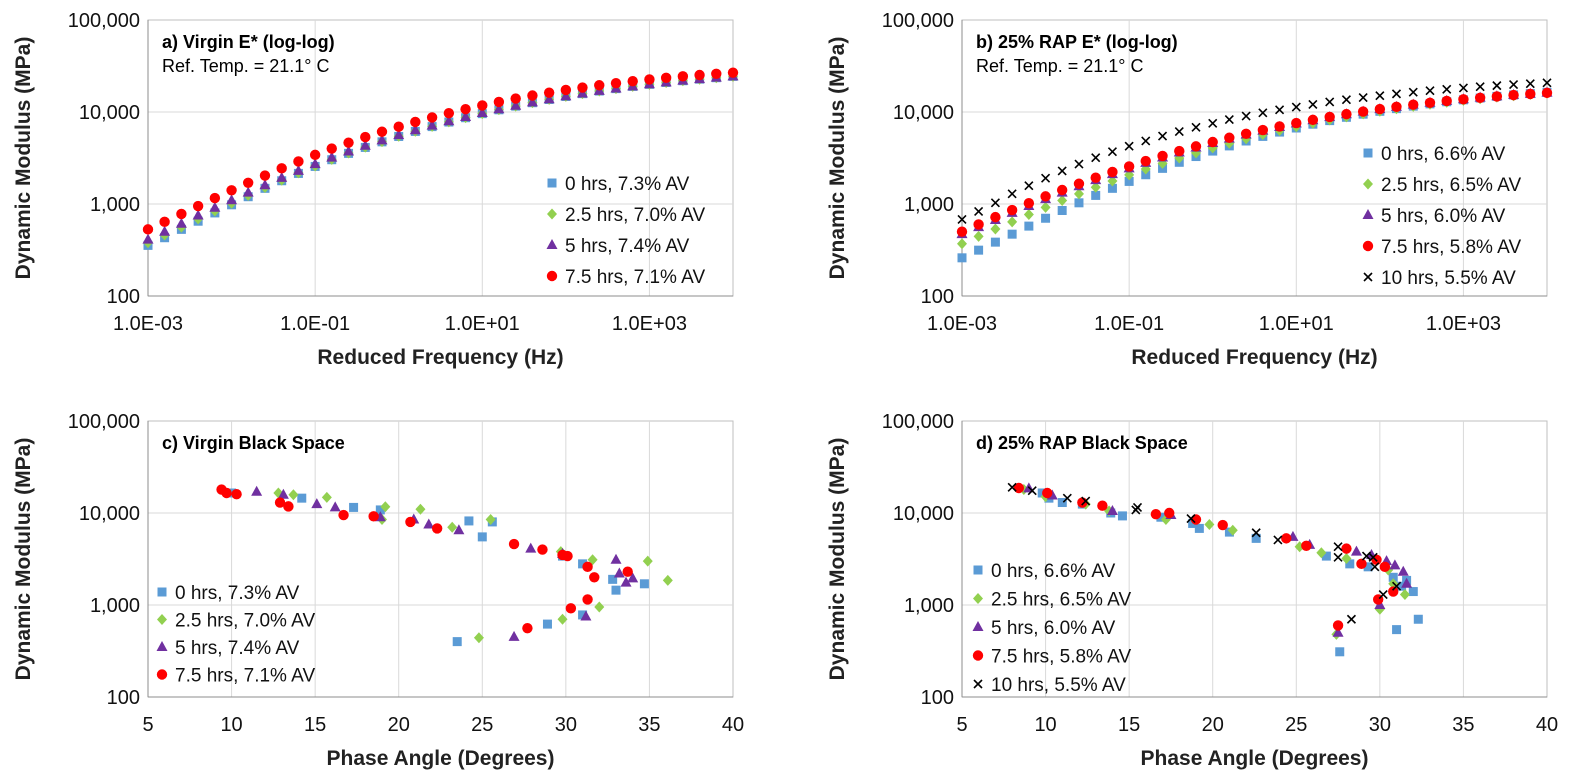 This screenshot has height=782, width=1588. What do you see at coordinates (1463, 725) in the screenshot?
I see `x-tick-label: 35` at bounding box center [1463, 725].